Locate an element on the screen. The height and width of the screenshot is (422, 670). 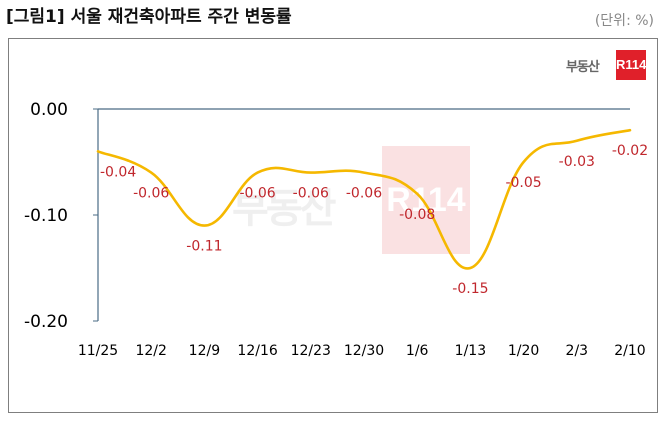
data-label: -0.04 is located at coordinates (118, 172).